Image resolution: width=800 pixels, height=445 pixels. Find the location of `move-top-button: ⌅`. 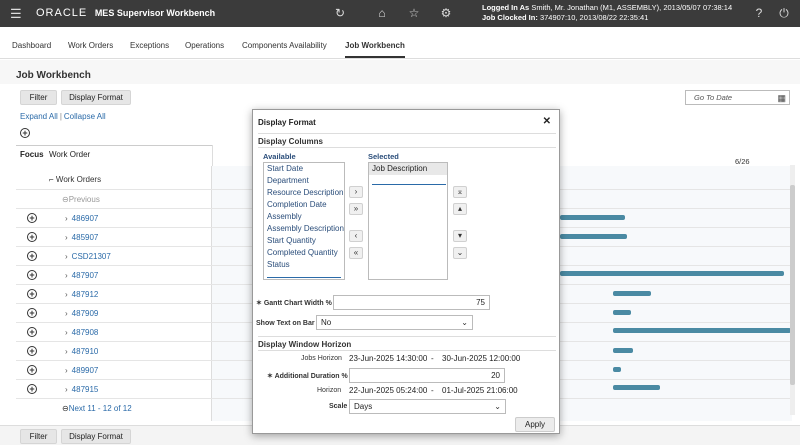

move-top-button: ⌅ is located at coordinates (460, 192).